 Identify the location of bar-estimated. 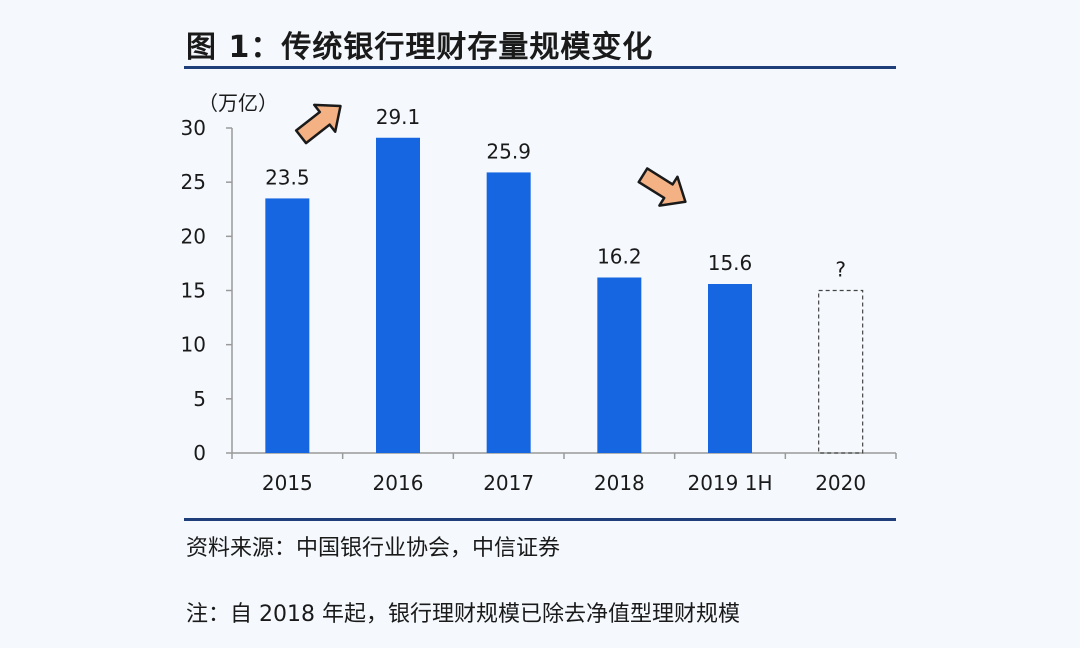
(841, 371).